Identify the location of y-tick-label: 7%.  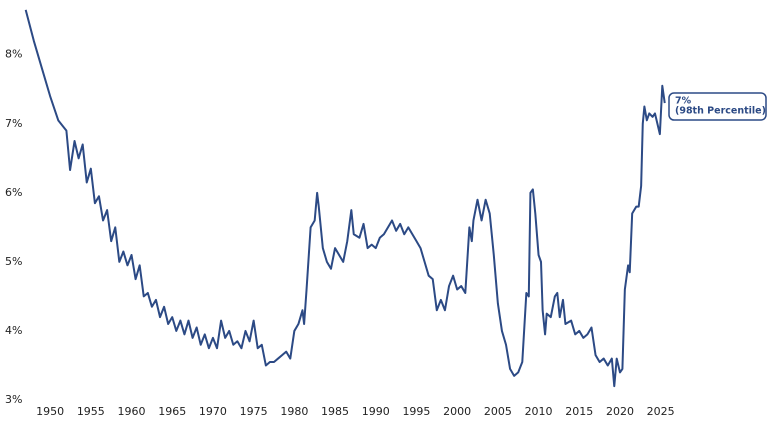
(13, 123).